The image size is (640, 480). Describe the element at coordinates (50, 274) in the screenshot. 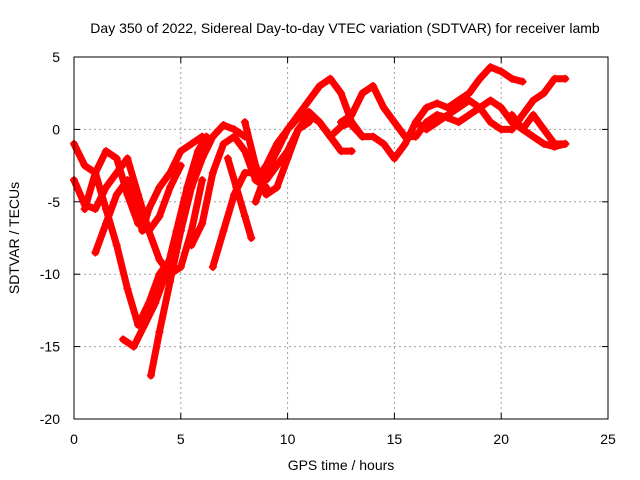

I see `y-tick-label: -10` at that location.